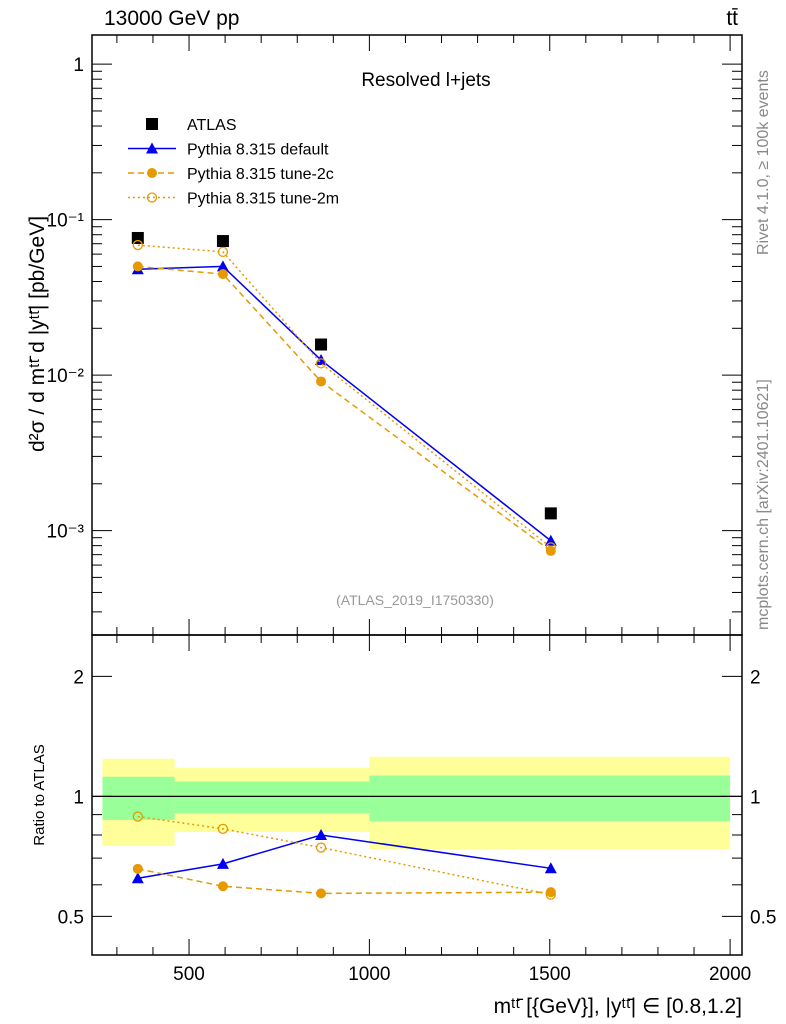 The height and width of the screenshot is (1024, 786). I want to click on legend-label-pythia-8-315-tune-2m: Pythia 8.315 tune-2m, so click(263, 199).